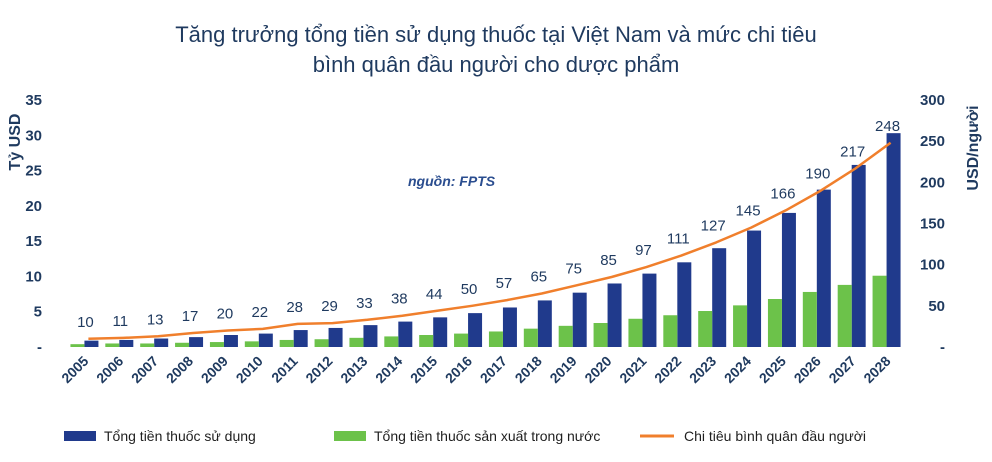 The image size is (992, 462). Describe the element at coordinates (121, 321) in the screenshot. I see `data-label-2006: 11` at that location.